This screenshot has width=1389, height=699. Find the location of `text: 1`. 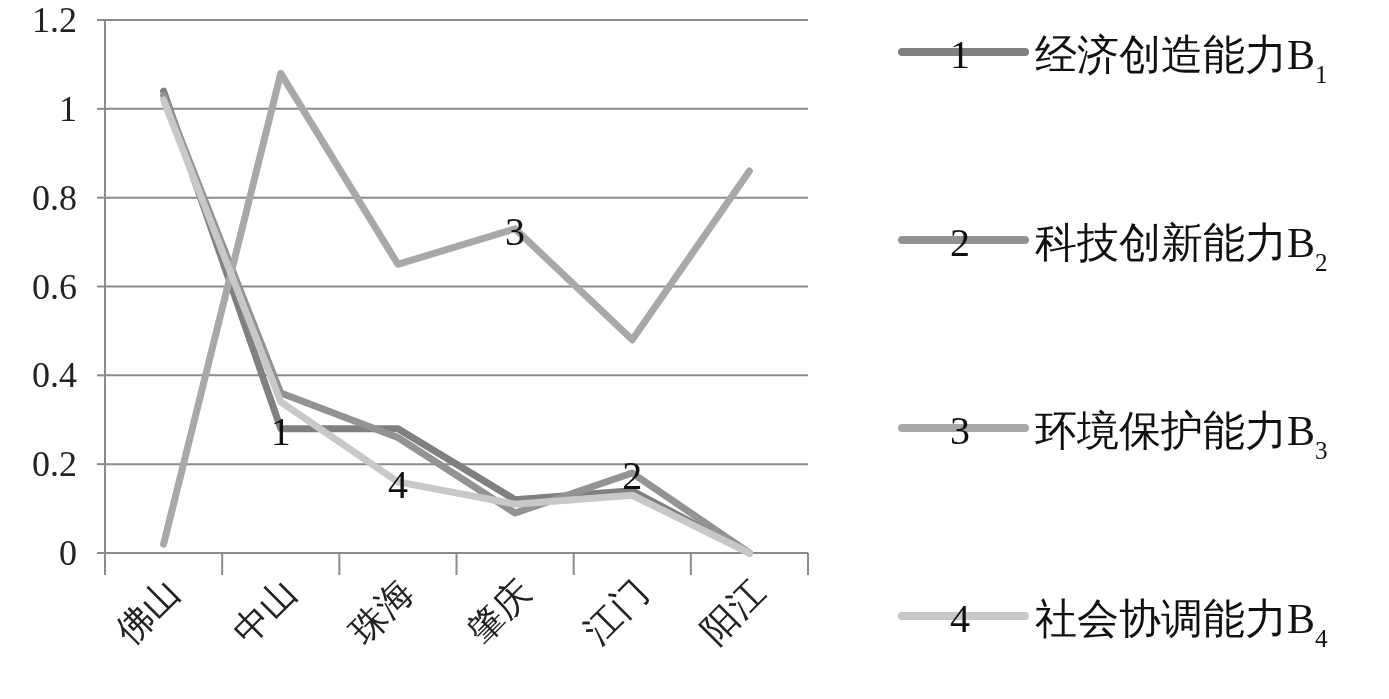

text: 1 is located at coordinates (960, 54).